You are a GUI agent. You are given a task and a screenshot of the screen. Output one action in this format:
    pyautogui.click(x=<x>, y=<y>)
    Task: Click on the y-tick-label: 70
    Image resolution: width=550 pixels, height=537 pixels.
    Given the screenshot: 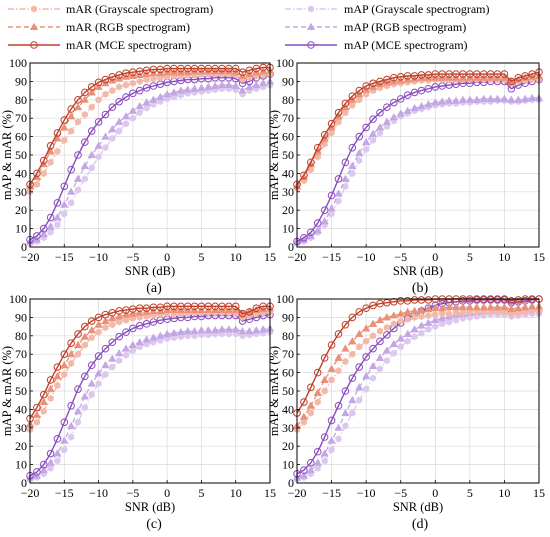 What is the action you would take?
    pyautogui.click(x=21, y=354)
    